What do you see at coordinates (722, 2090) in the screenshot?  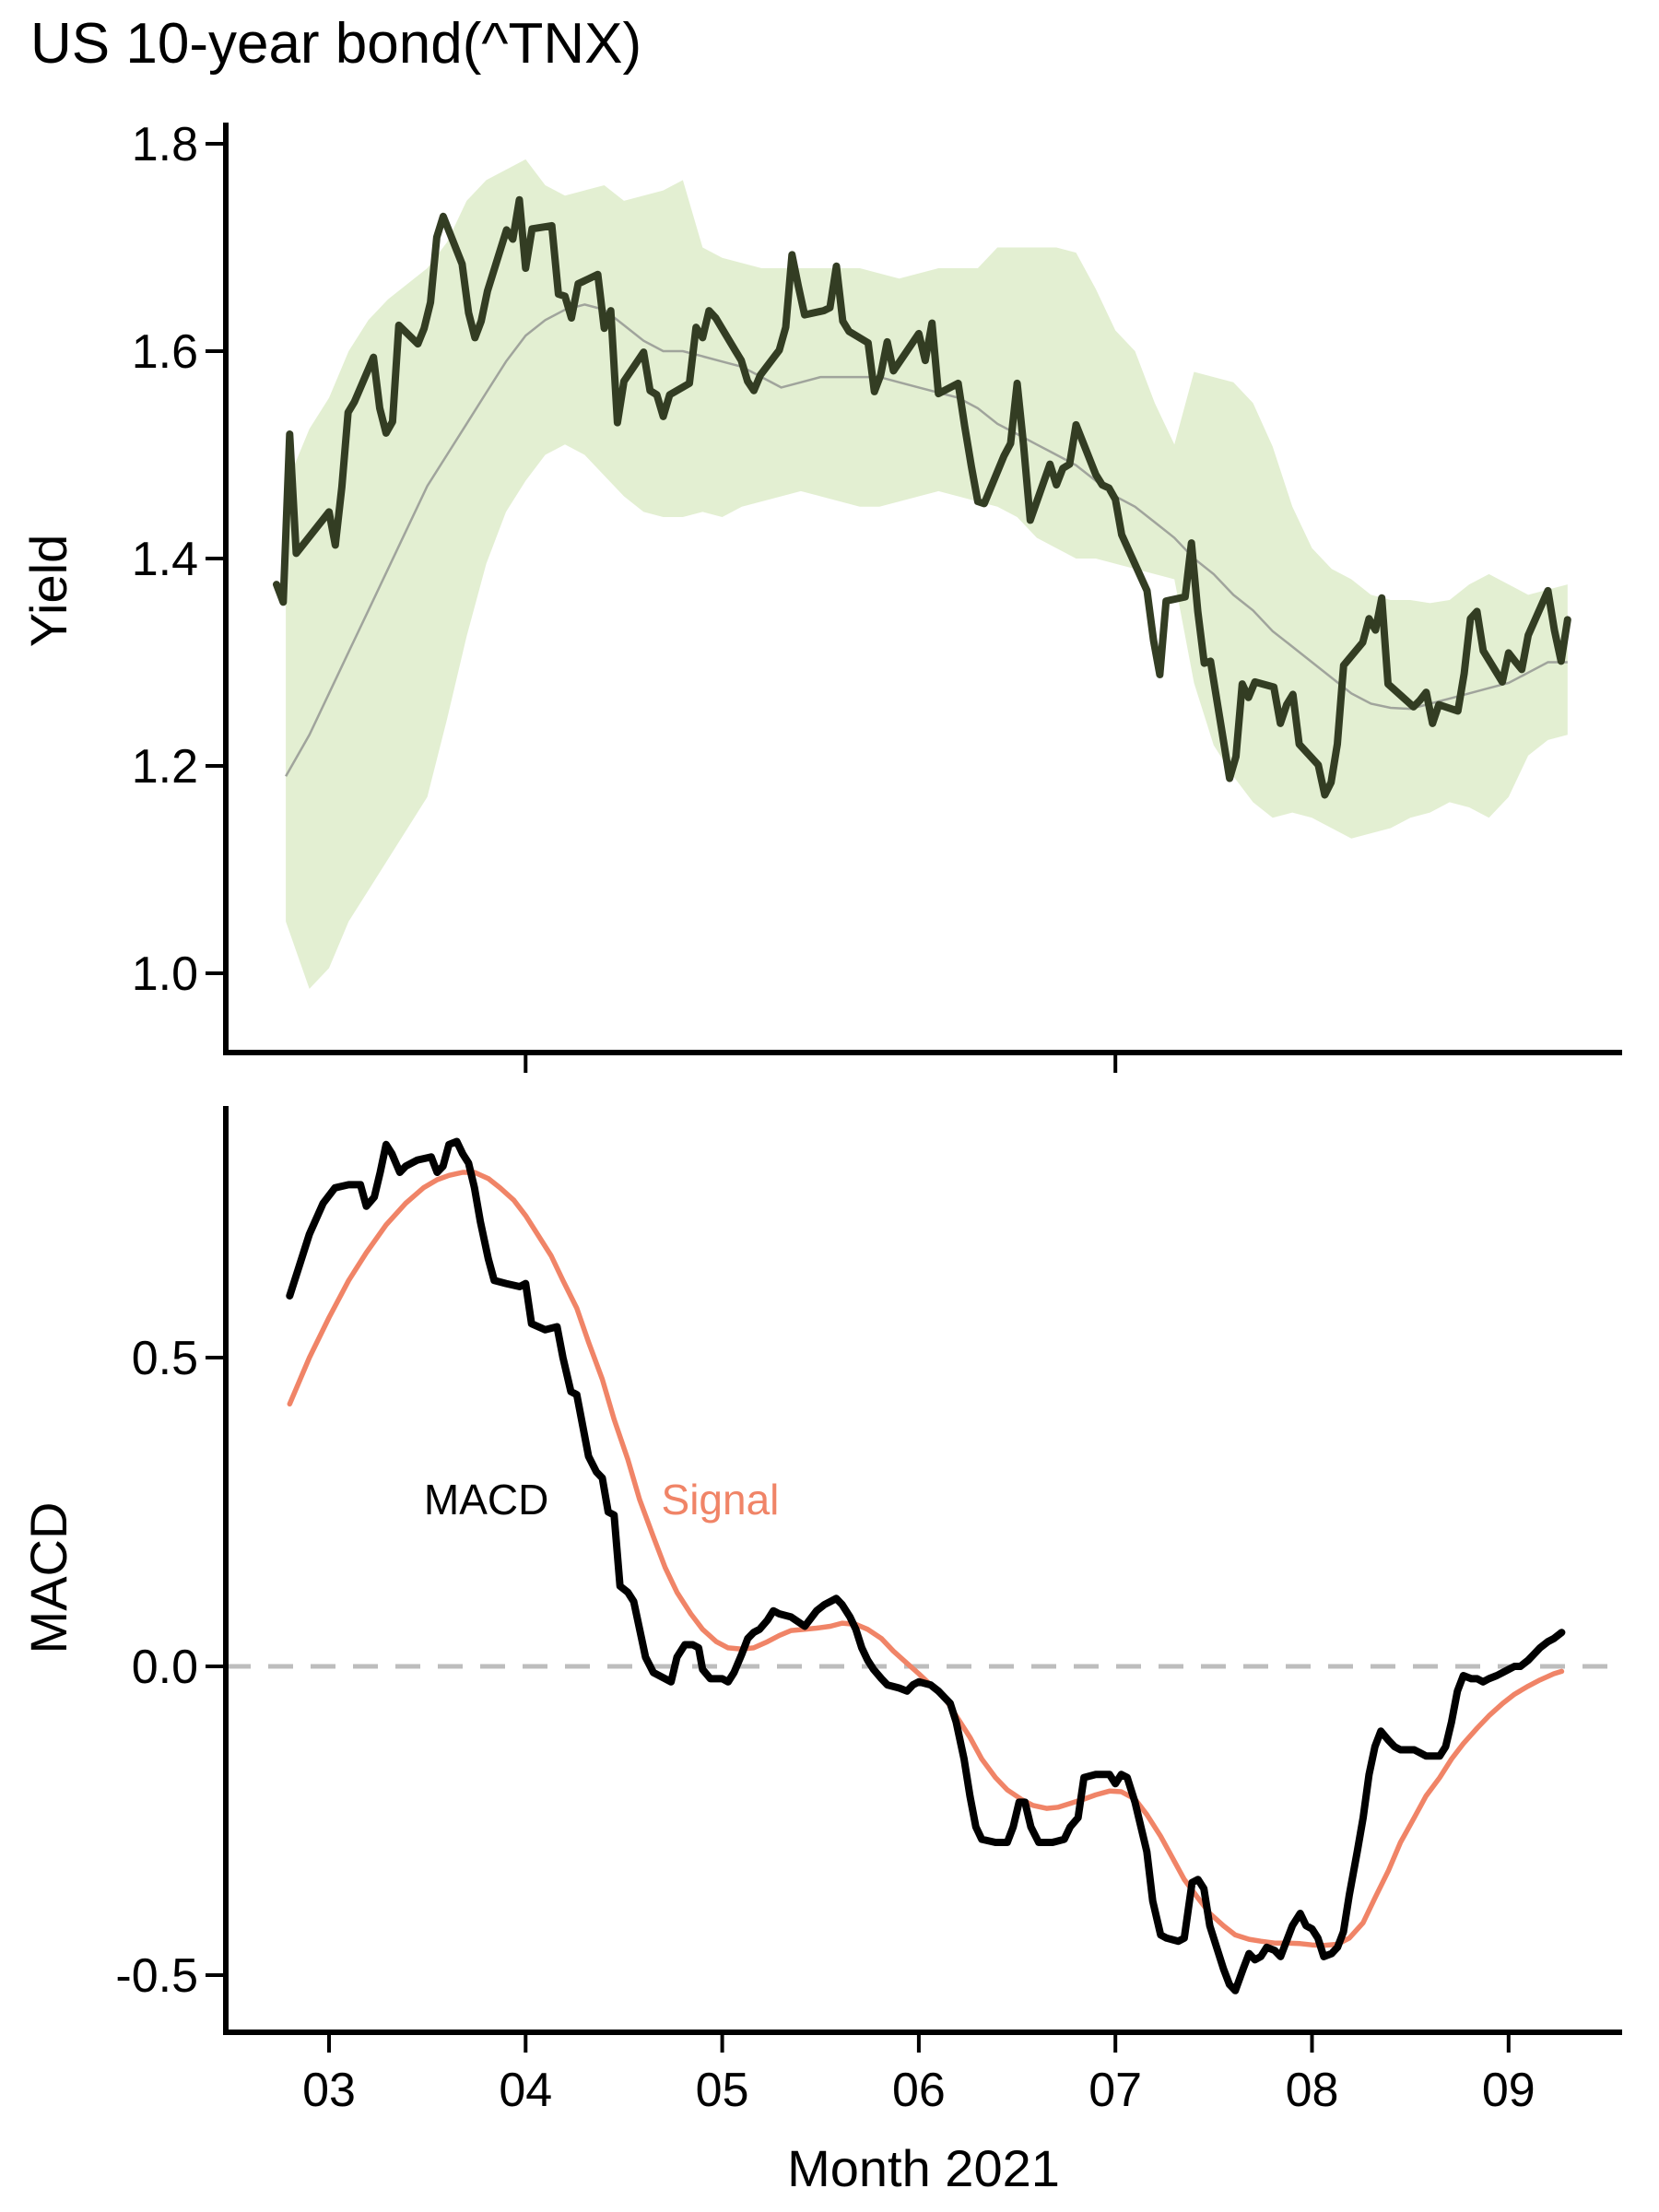 I see `month-x-tick-label: 05` at bounding box center [722, 2090].